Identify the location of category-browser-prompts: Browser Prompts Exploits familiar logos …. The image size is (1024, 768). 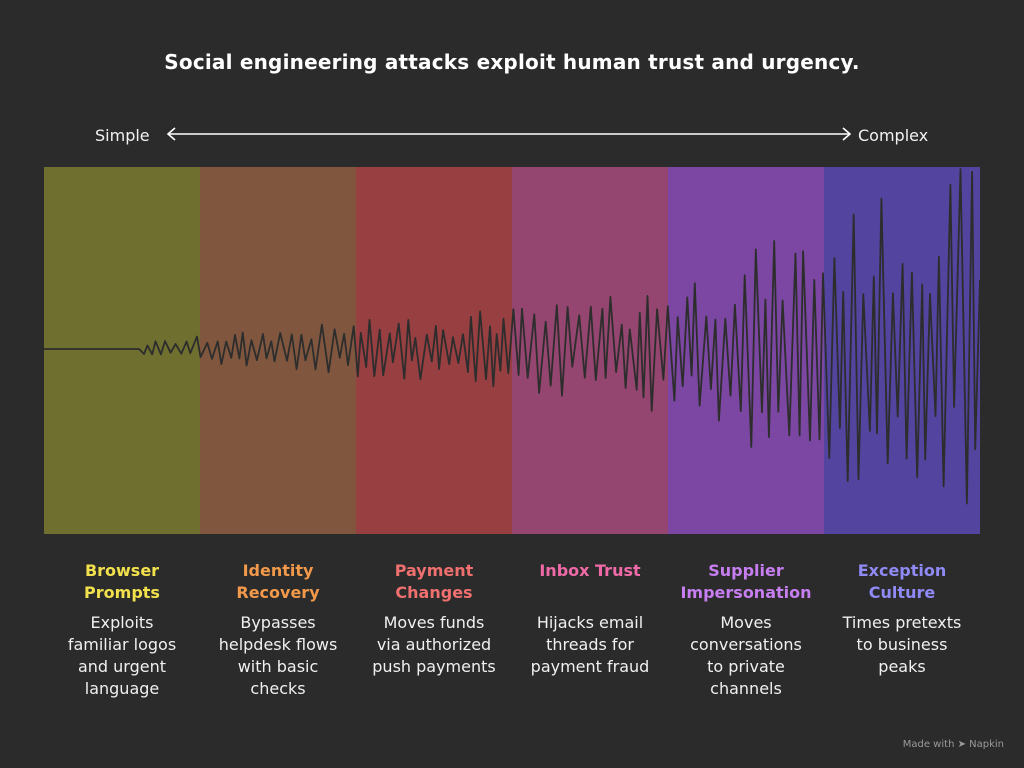
(122, 630).